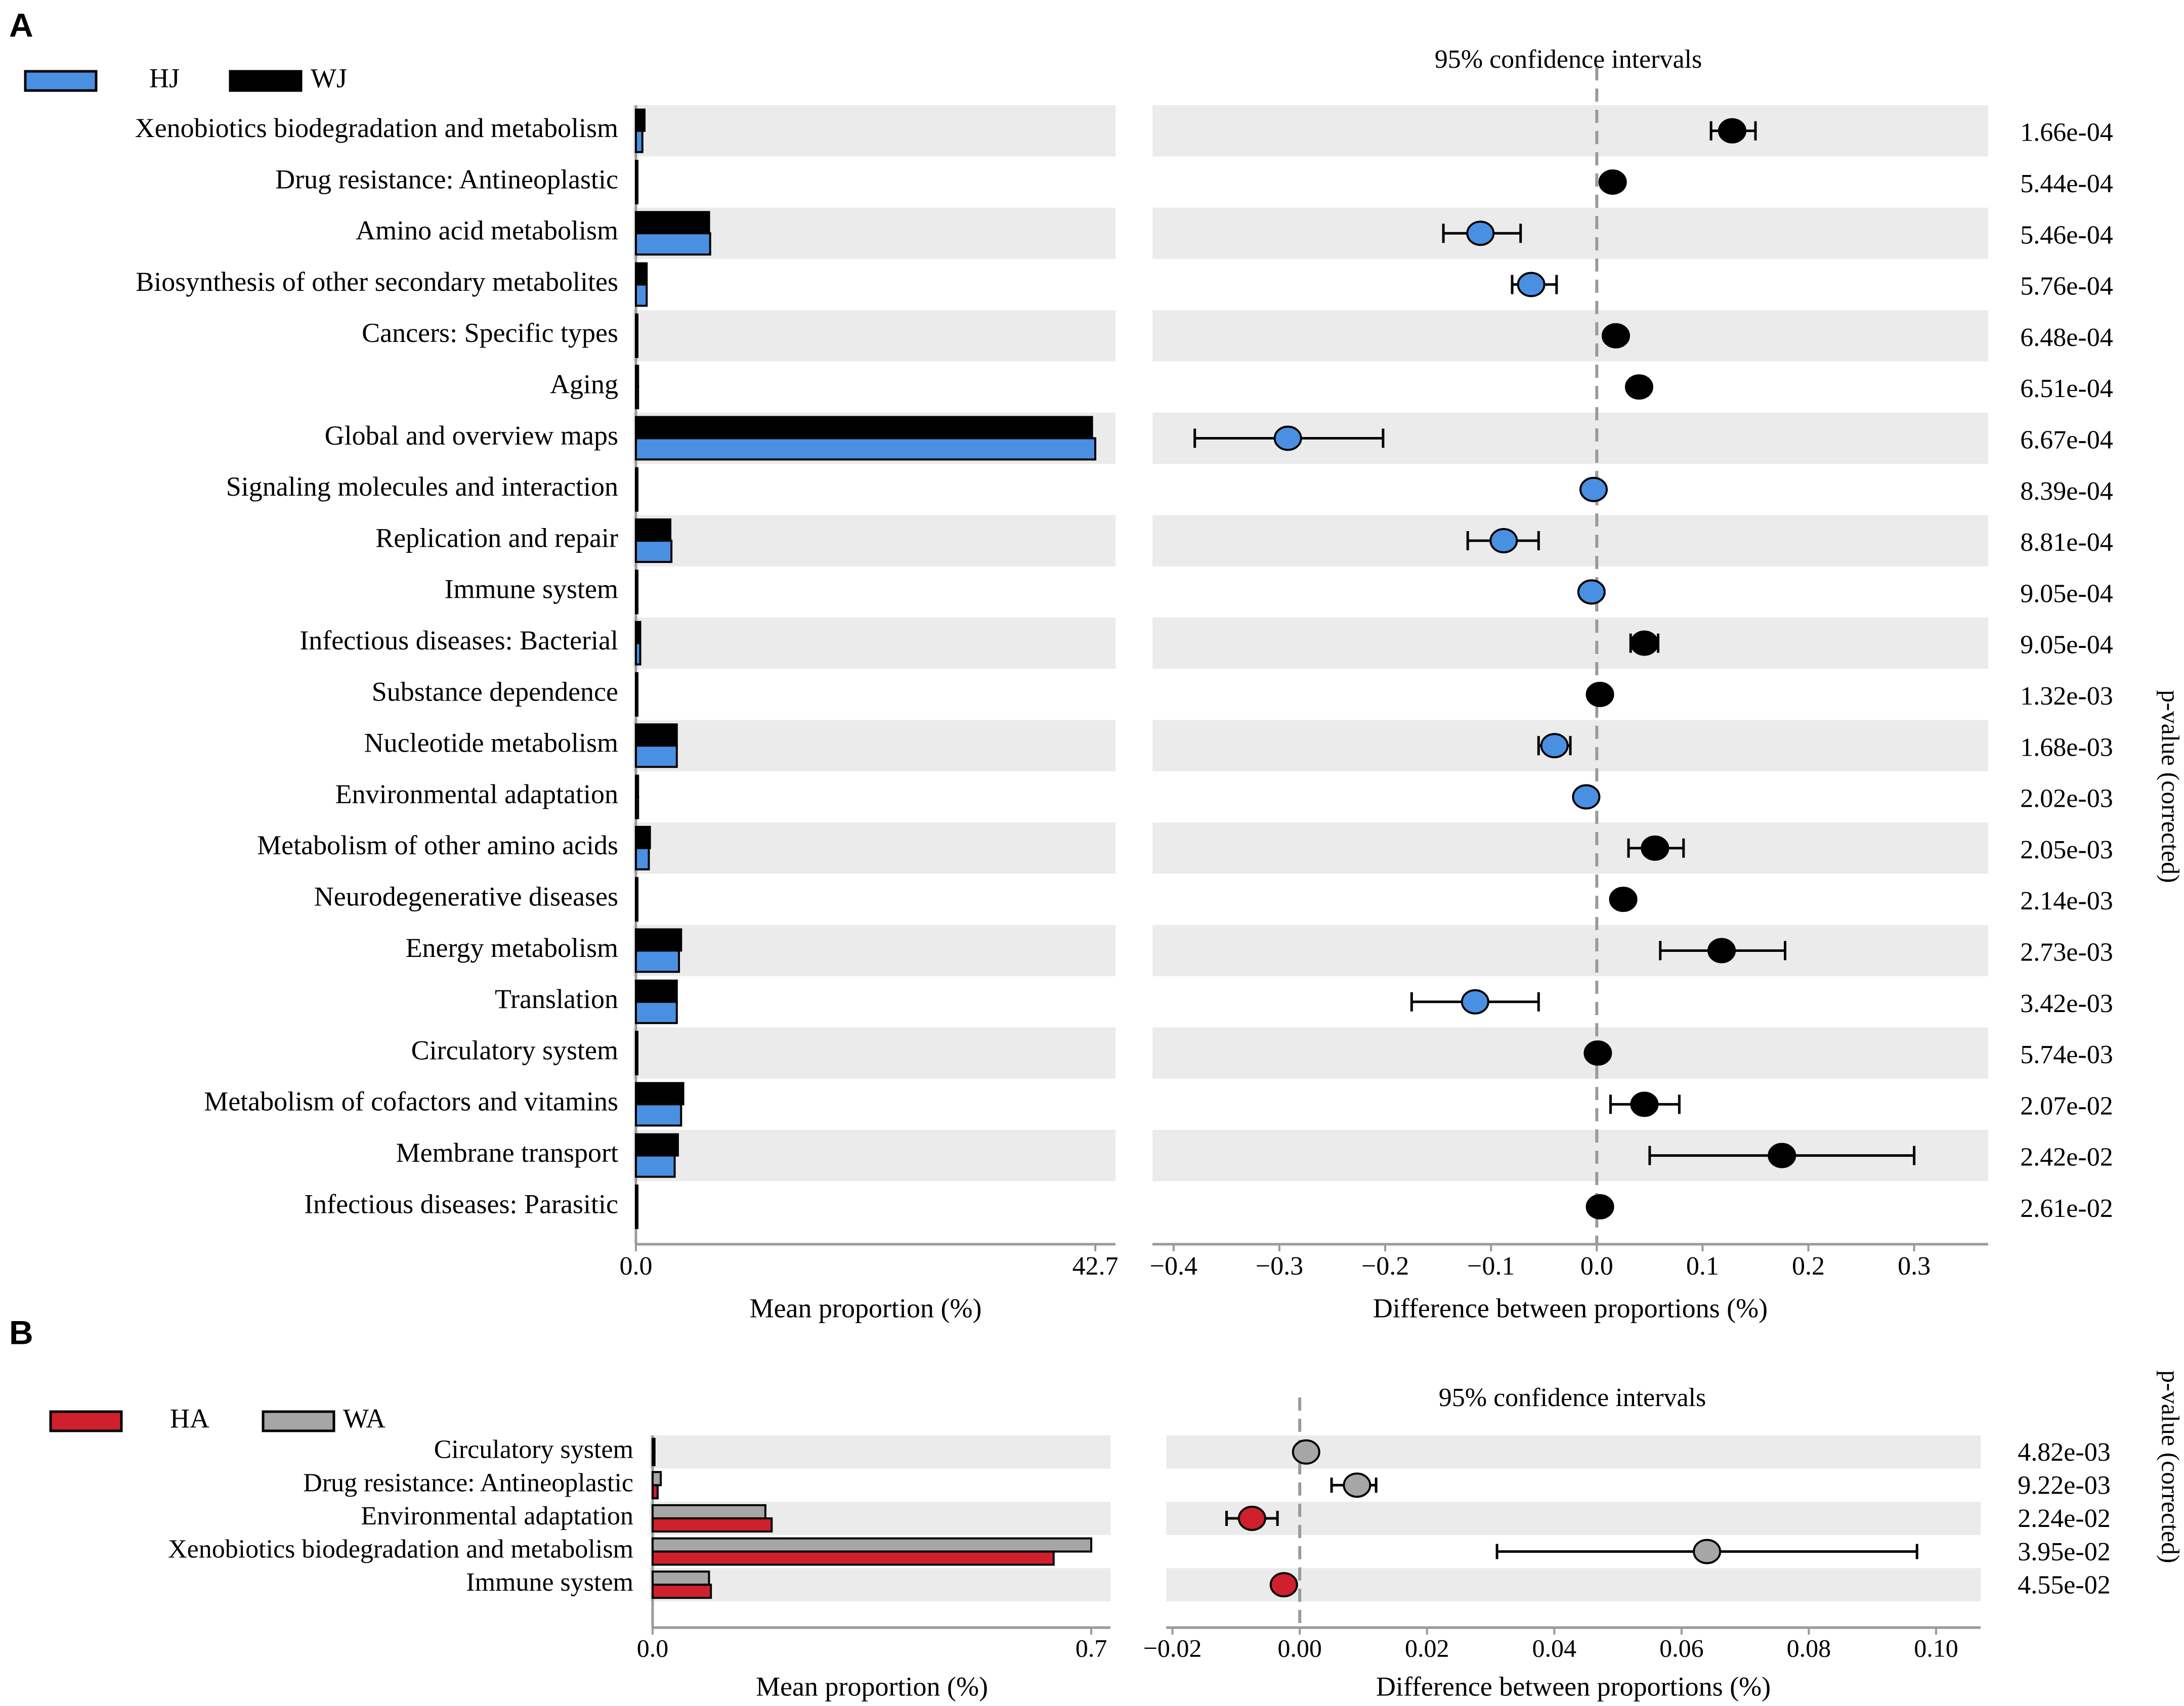  I want to click on p-value: 2.02e-03, so click(2066, 798).